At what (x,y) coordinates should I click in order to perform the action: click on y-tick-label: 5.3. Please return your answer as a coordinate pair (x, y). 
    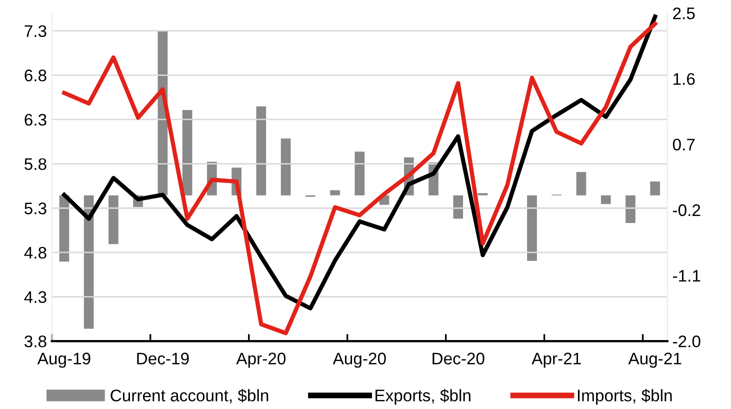
    Looking at the image, I should click on (35, 208).